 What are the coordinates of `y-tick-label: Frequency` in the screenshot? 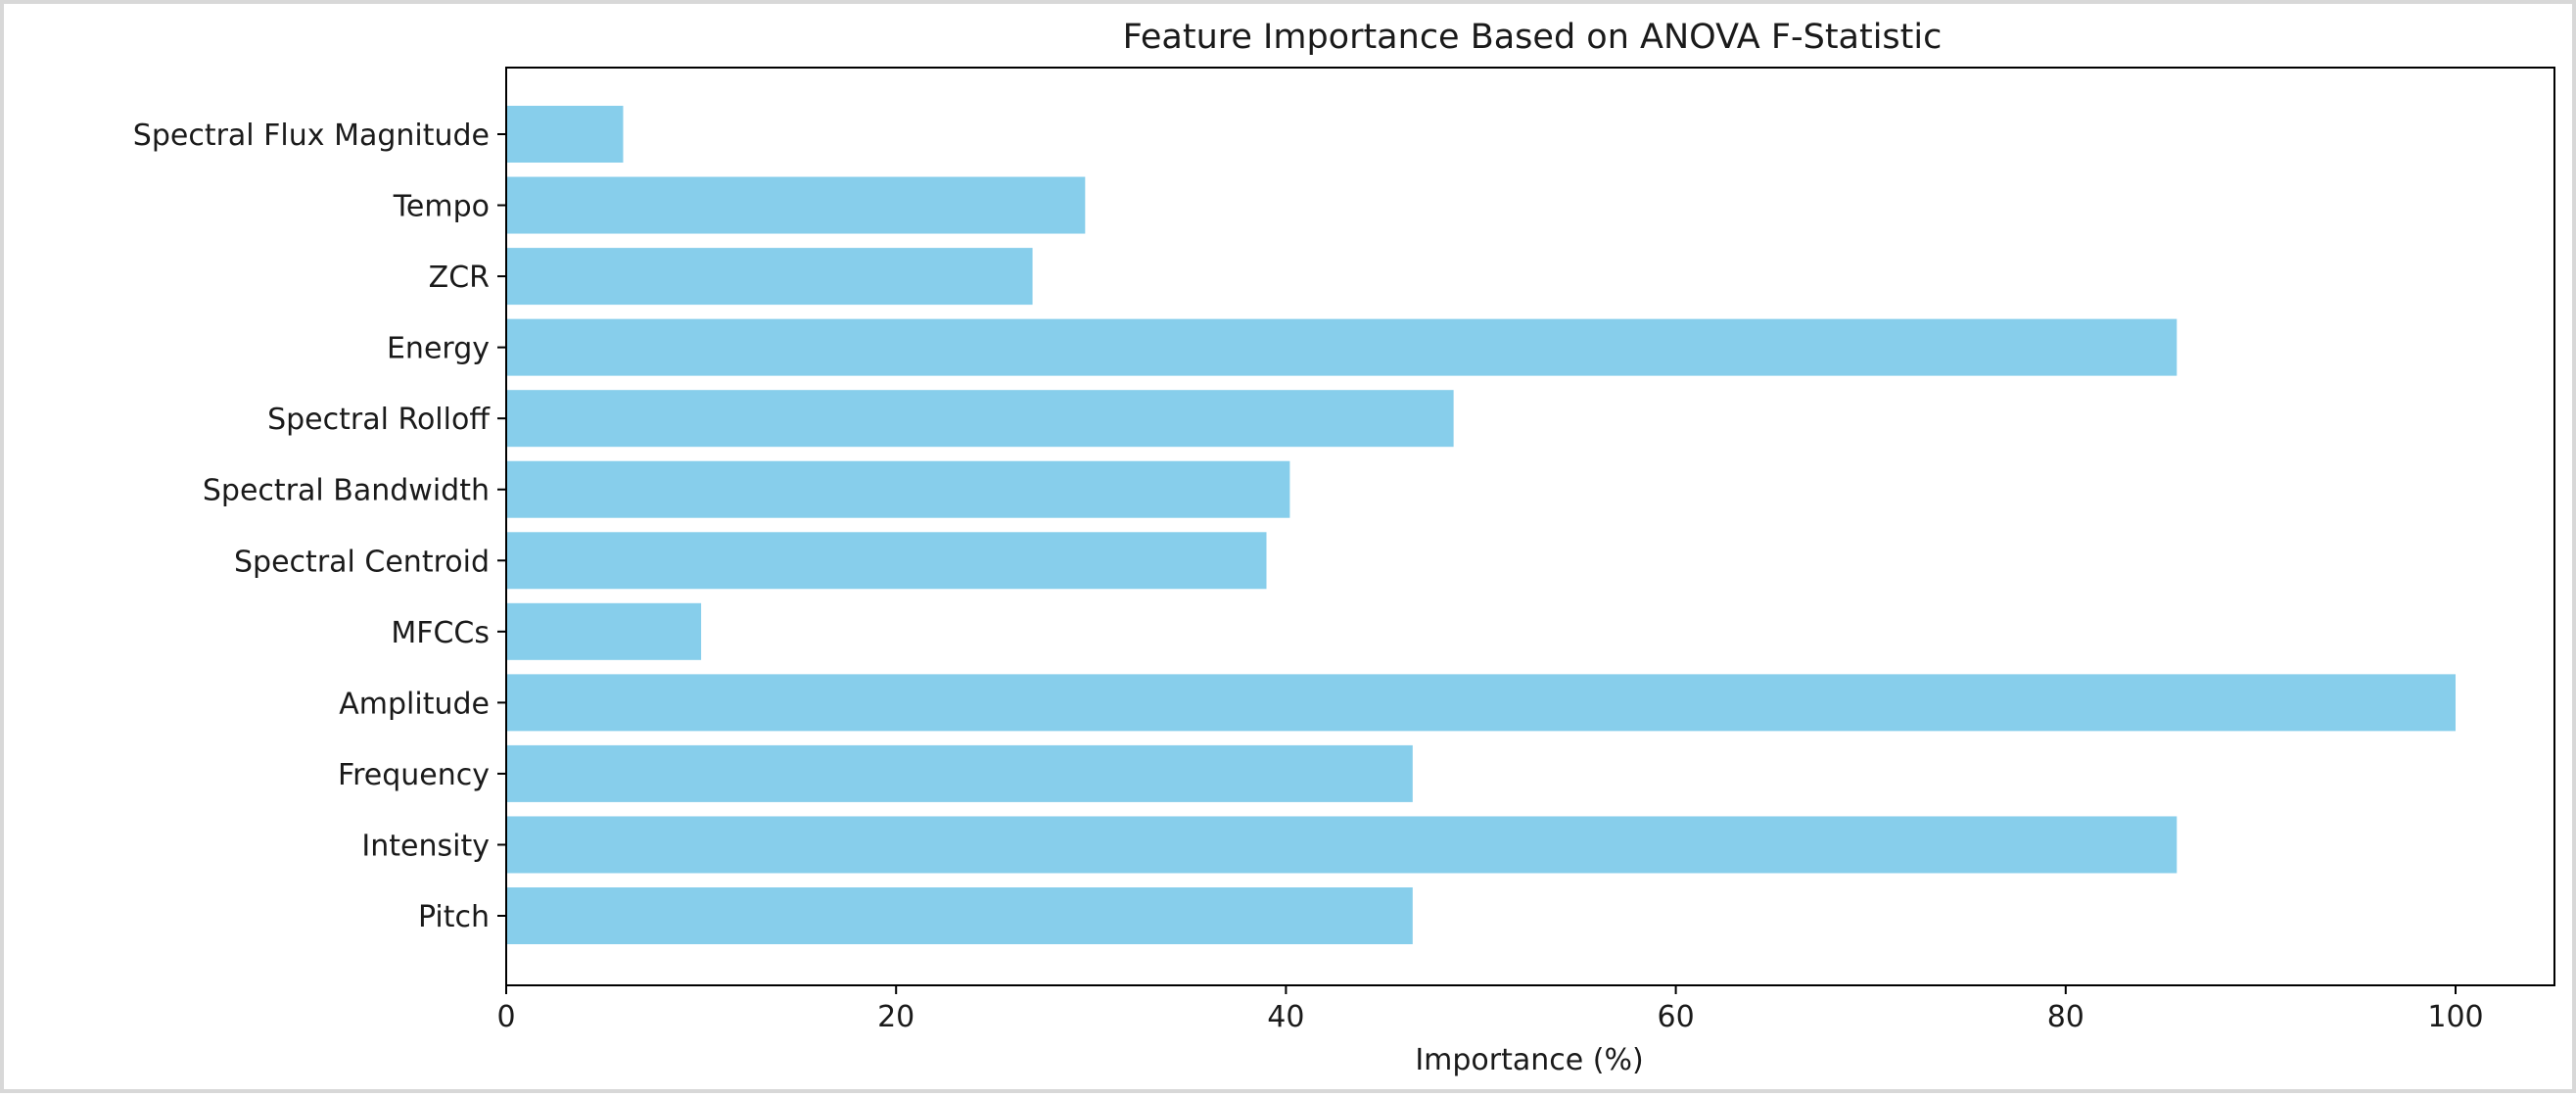 It's located at (414, 775).